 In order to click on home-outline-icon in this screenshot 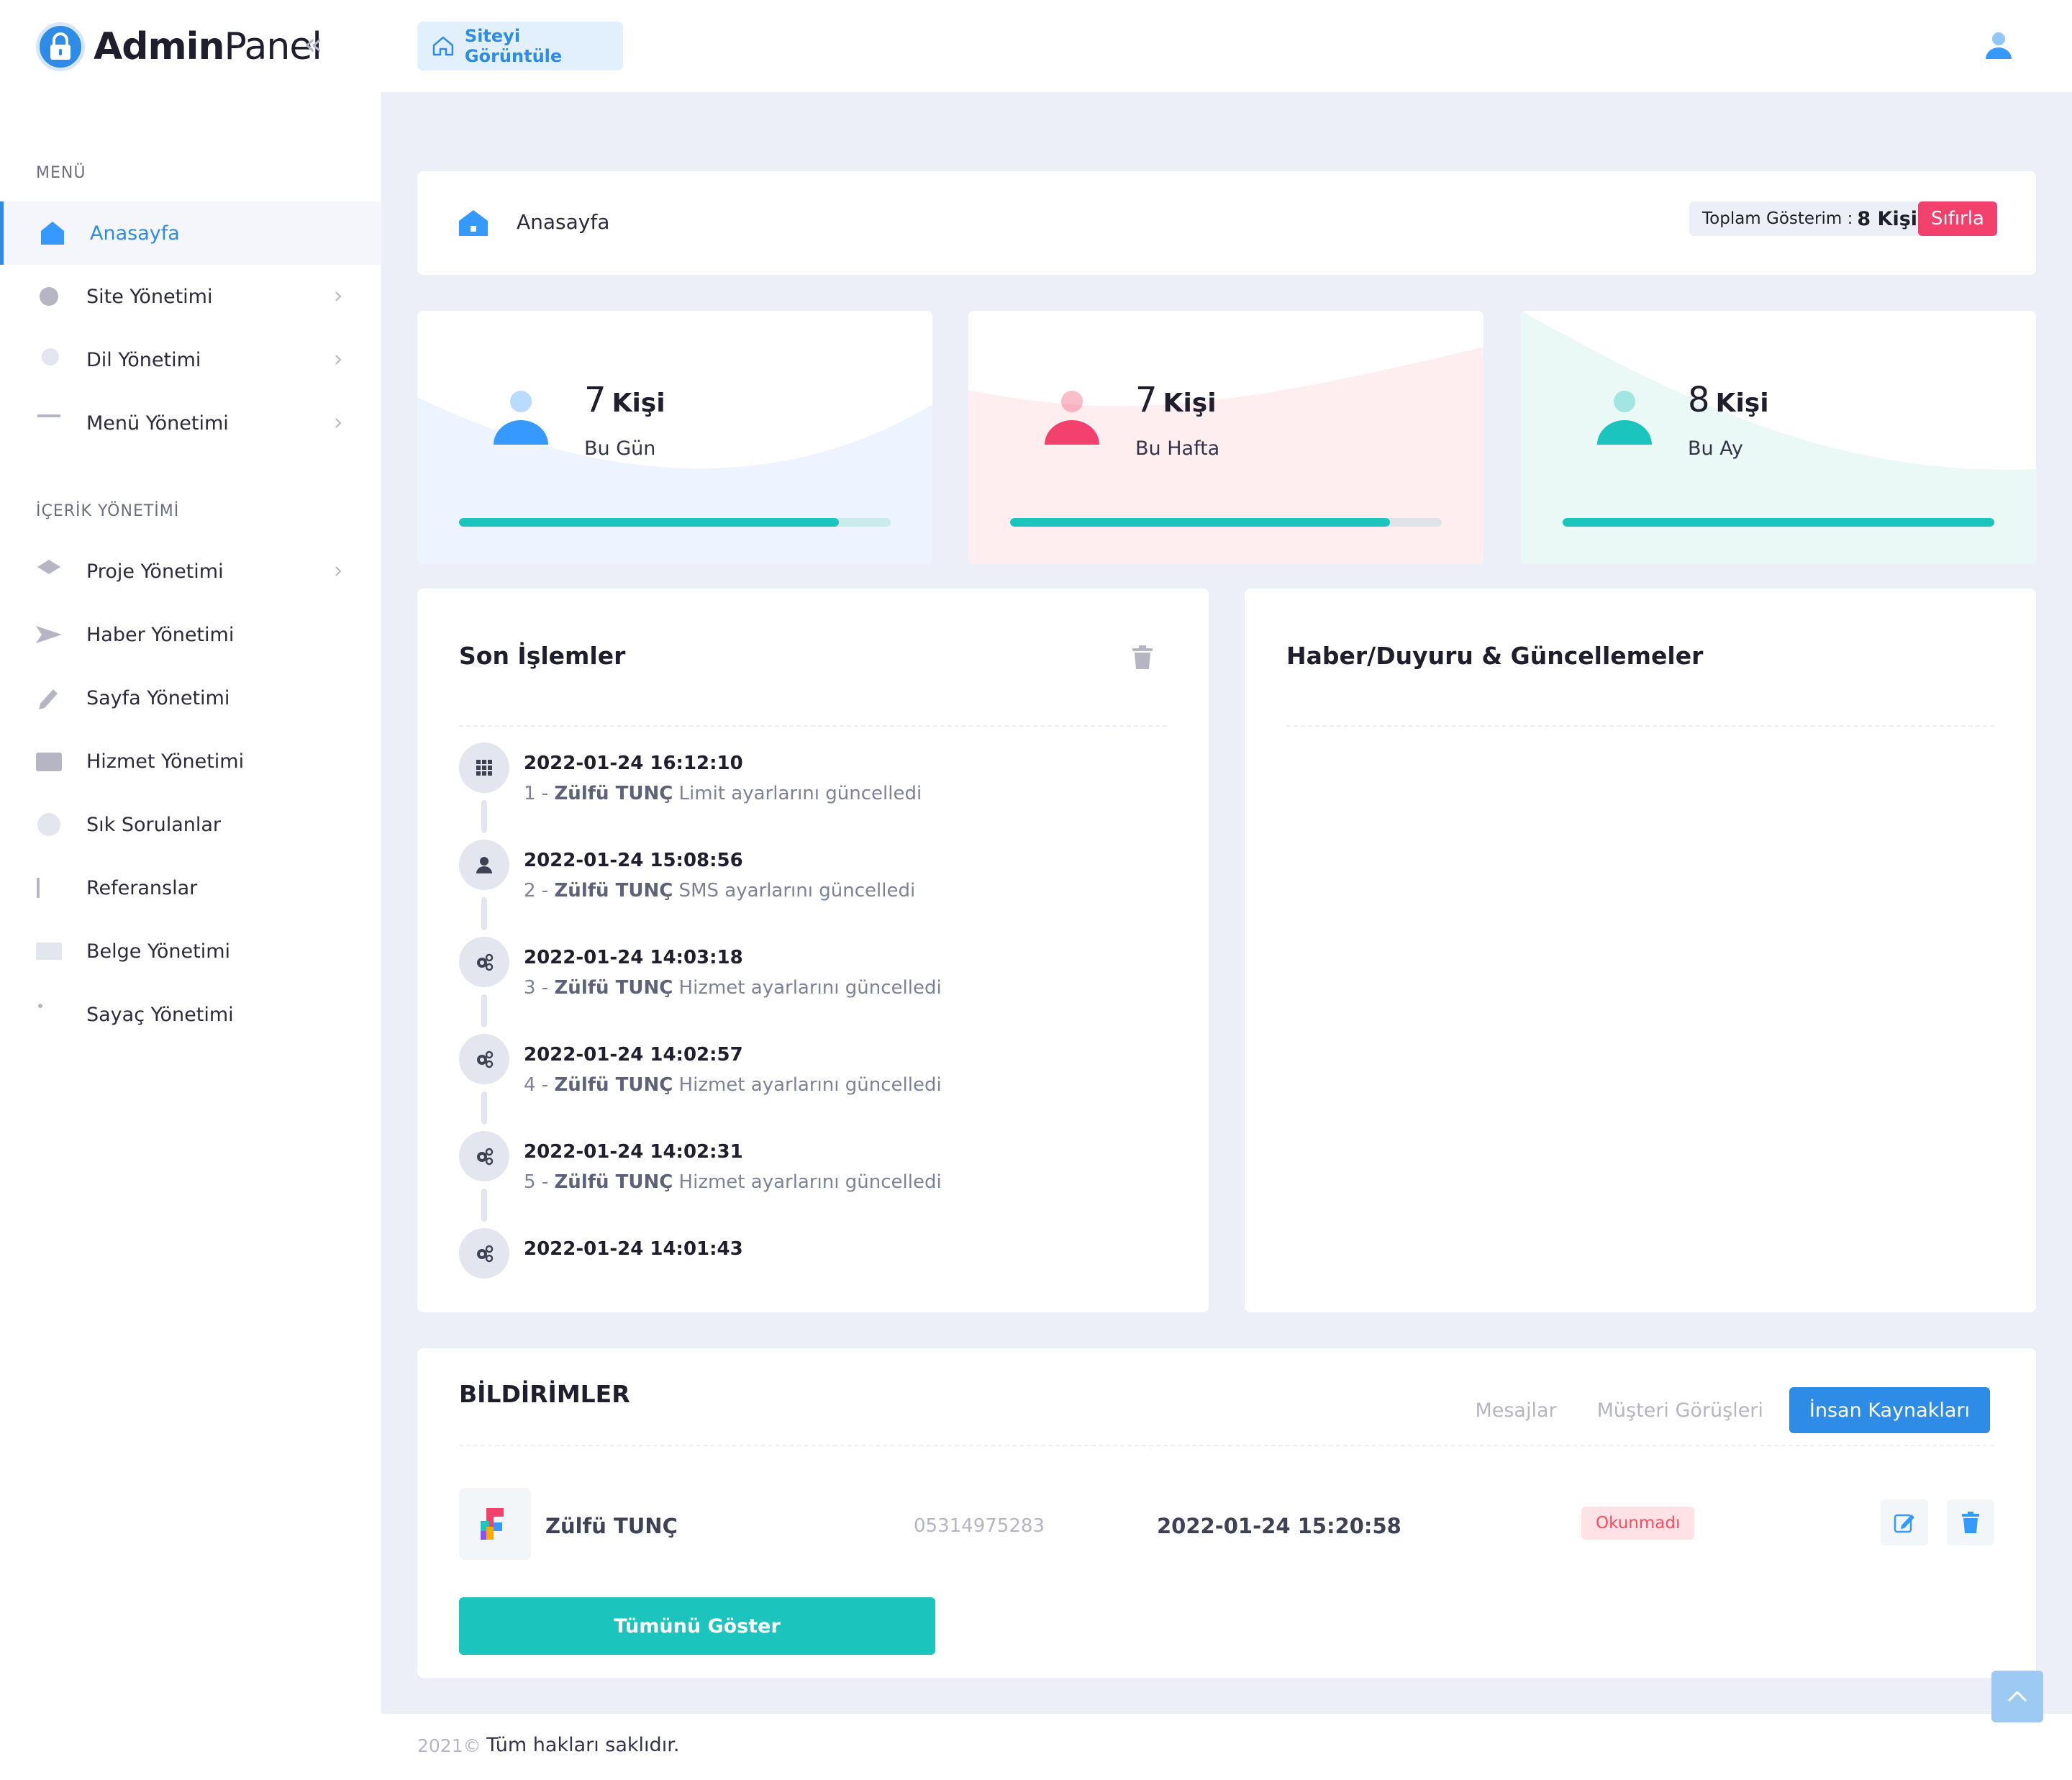, I will do `click(443, 46)`.